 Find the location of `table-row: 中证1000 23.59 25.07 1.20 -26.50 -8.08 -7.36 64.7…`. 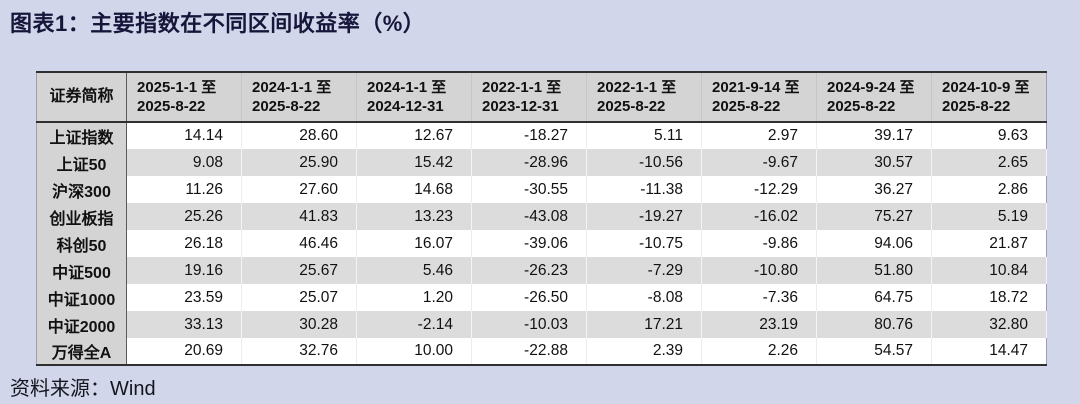

table-row: 中证1000 23.59 25.07 1.20 -26.50 -8.08 -7.36 64.7… is located at coordinates (541, 297).